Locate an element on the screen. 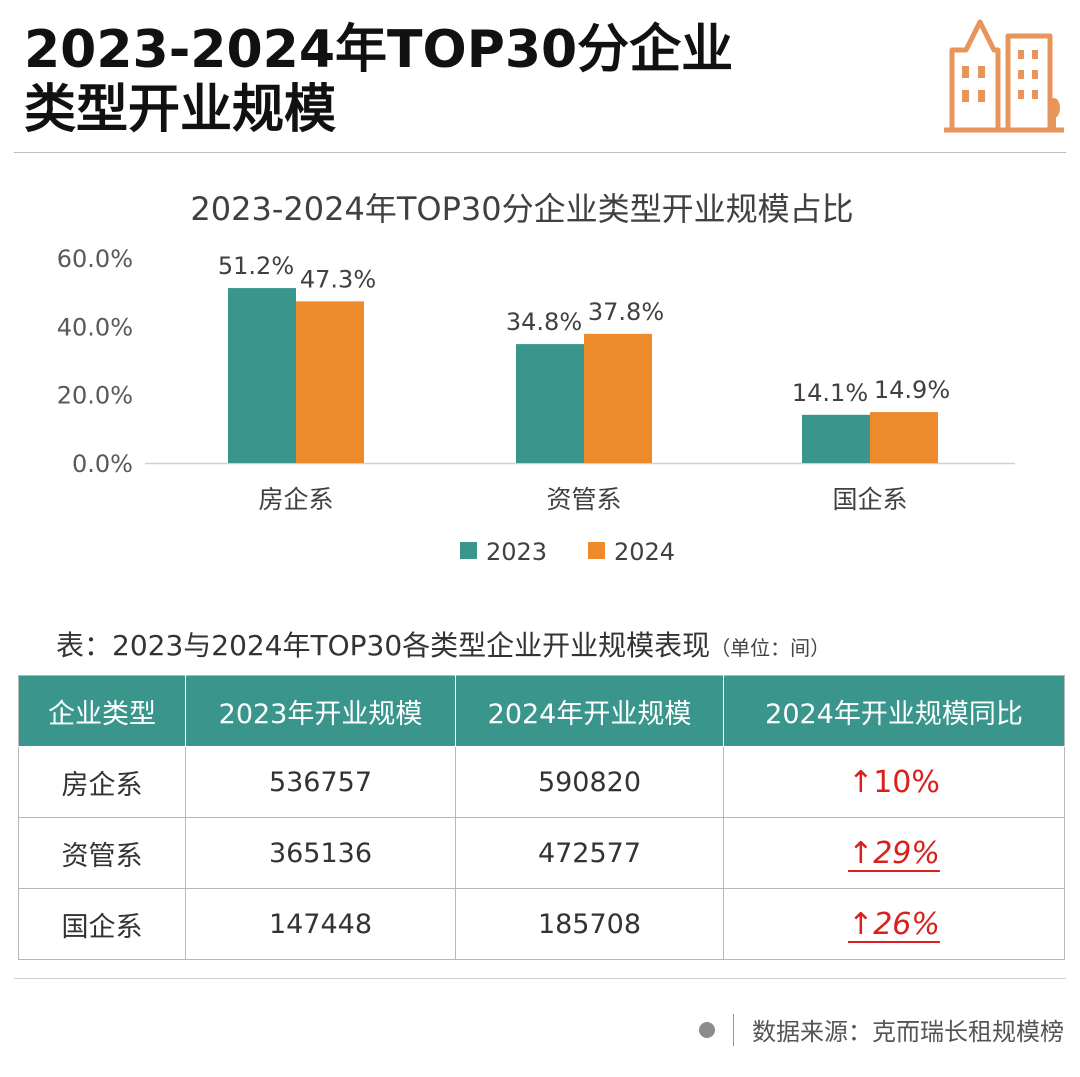 Image resolution: width=1080 pixels, height=1077 pixels. bar-data-label: 14.9% is located at coordinates (912, 390).